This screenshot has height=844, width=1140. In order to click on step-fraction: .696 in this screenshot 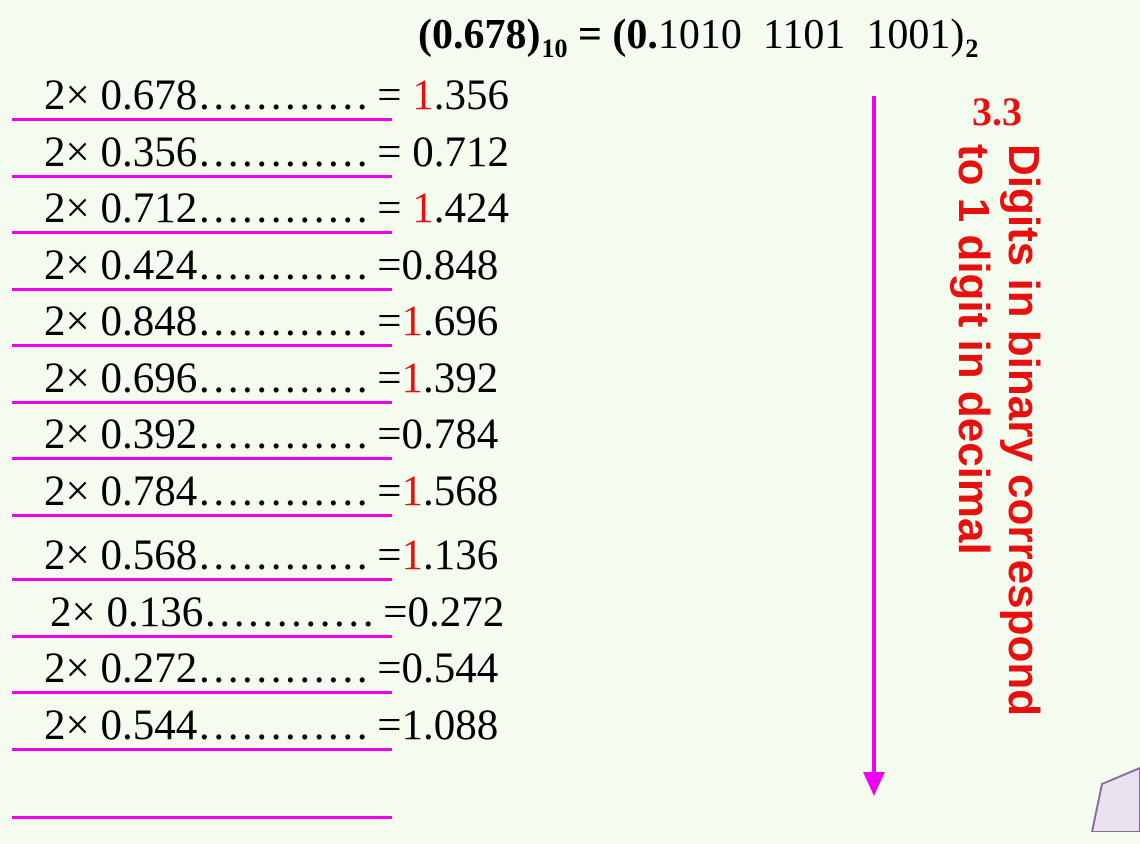, I will do `click(461, 321)`.